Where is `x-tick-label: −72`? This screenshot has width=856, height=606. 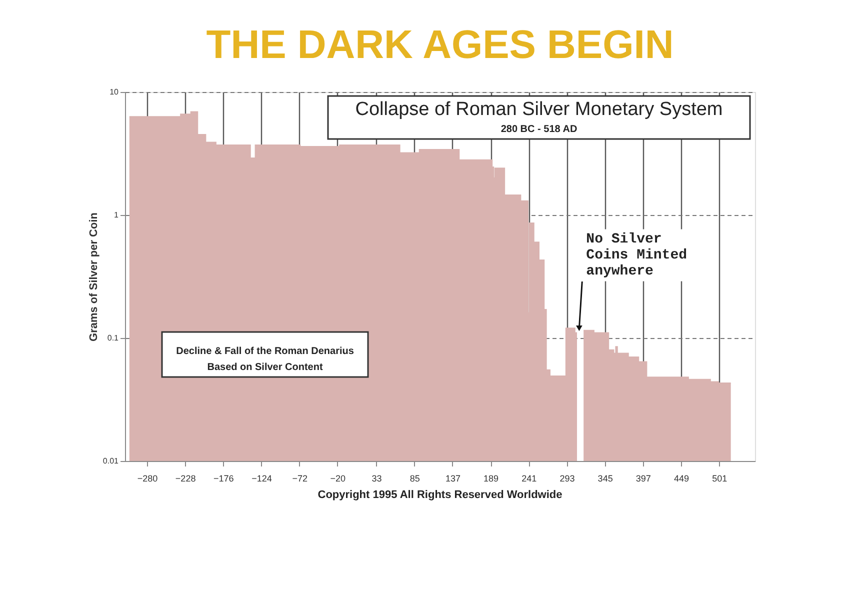 x-tick-label: −72 is located at coordinates (300, 479).